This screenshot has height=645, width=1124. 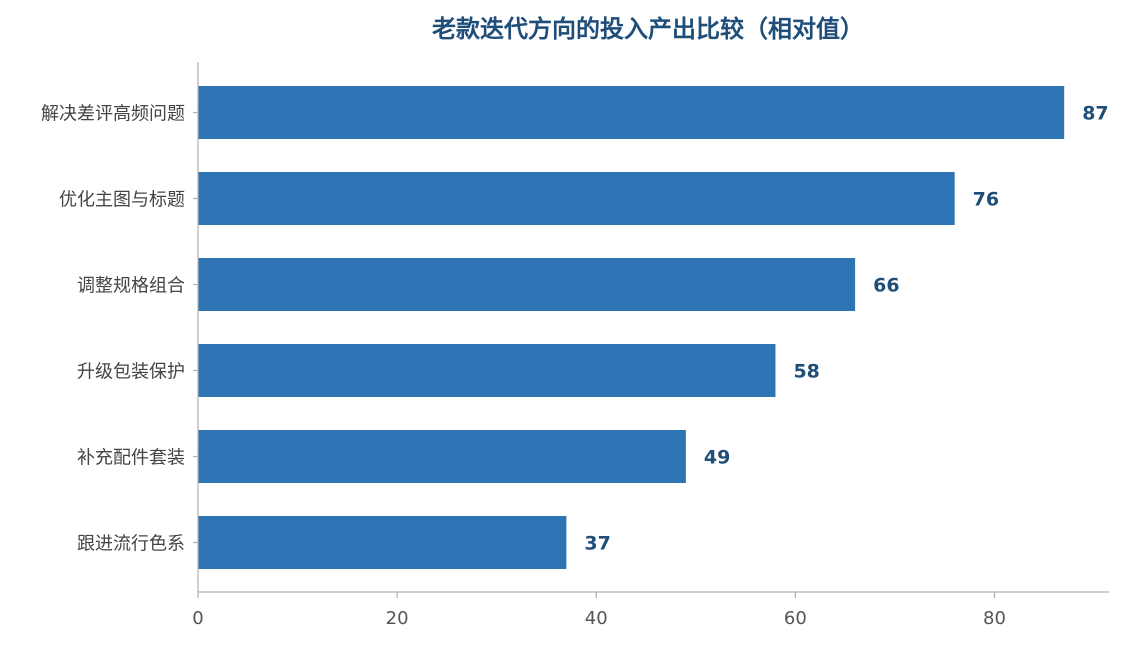 I want to click on category-label: 解决差评高频问题, so click(x=113, y=114).